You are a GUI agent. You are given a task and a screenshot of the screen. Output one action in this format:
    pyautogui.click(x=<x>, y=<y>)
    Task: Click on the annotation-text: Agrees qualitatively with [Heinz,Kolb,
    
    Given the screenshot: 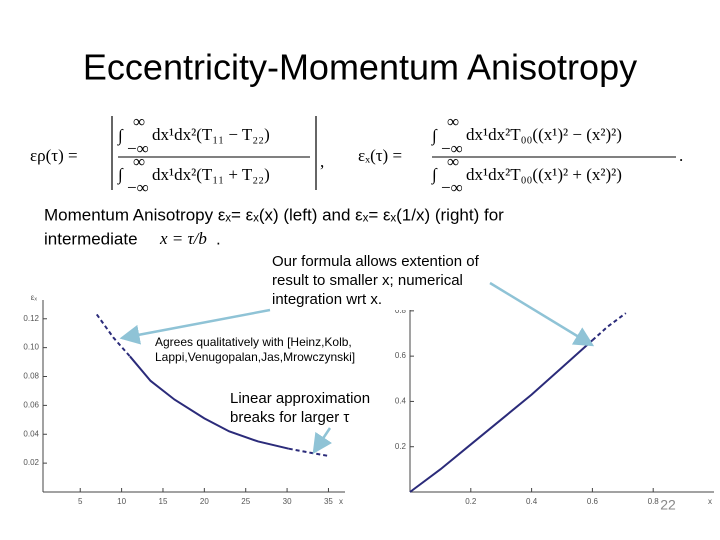 What is the action you would take?
    pyautogui.click(x=253, y=342)
    